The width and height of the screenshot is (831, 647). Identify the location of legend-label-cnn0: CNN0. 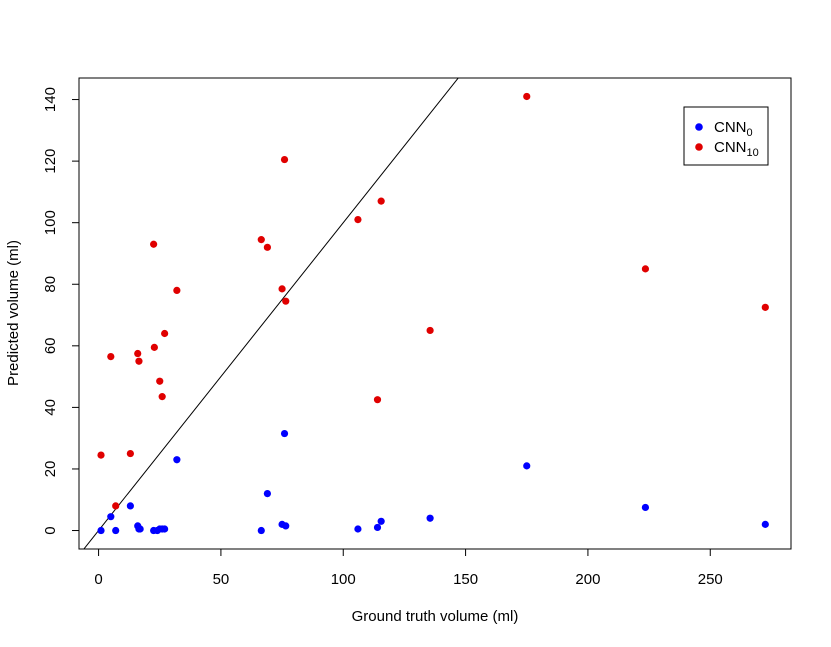
(733, 129).